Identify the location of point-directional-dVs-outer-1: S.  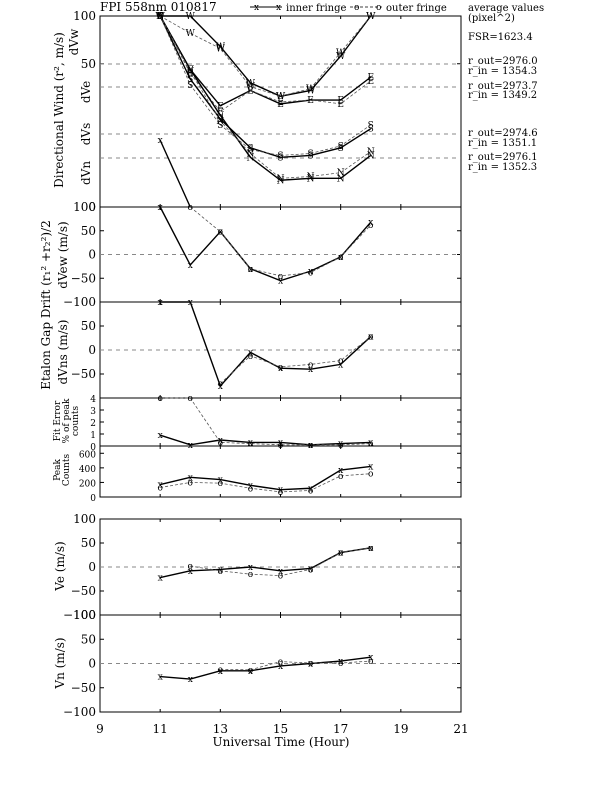
(190, 86).